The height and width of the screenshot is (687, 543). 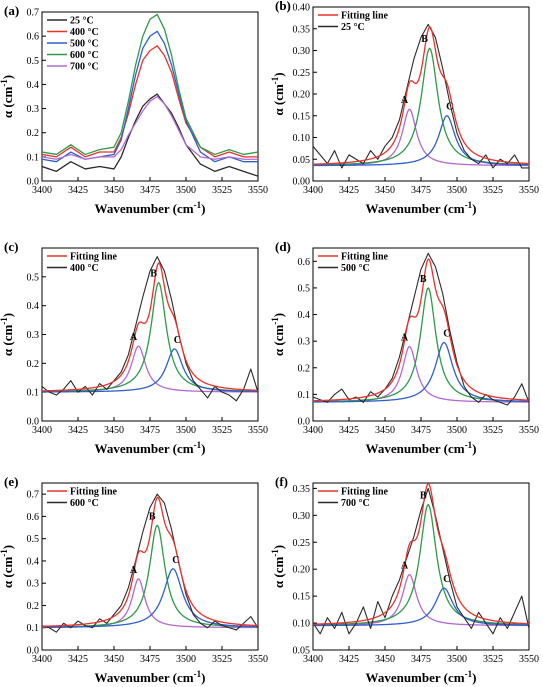 What do you see at coordinates (11, 10) in the screenshot?
I see `panel-label: (a)` at bounding box center [11, 10].